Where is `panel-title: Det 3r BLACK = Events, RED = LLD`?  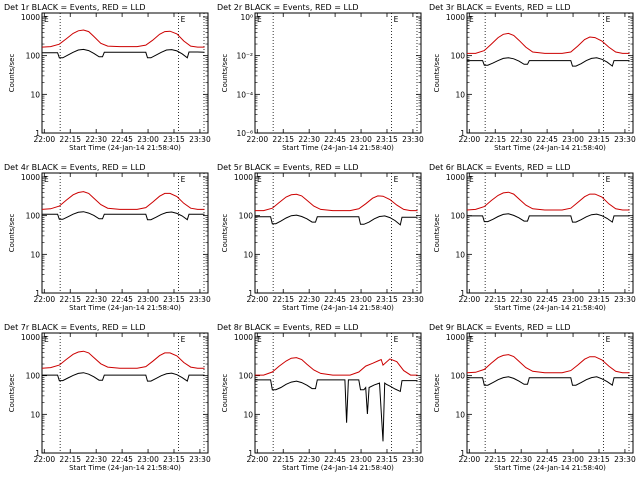
panel-title: Det 3r BLACK = Events, RED = LLD is located at coordinates (500, 7).